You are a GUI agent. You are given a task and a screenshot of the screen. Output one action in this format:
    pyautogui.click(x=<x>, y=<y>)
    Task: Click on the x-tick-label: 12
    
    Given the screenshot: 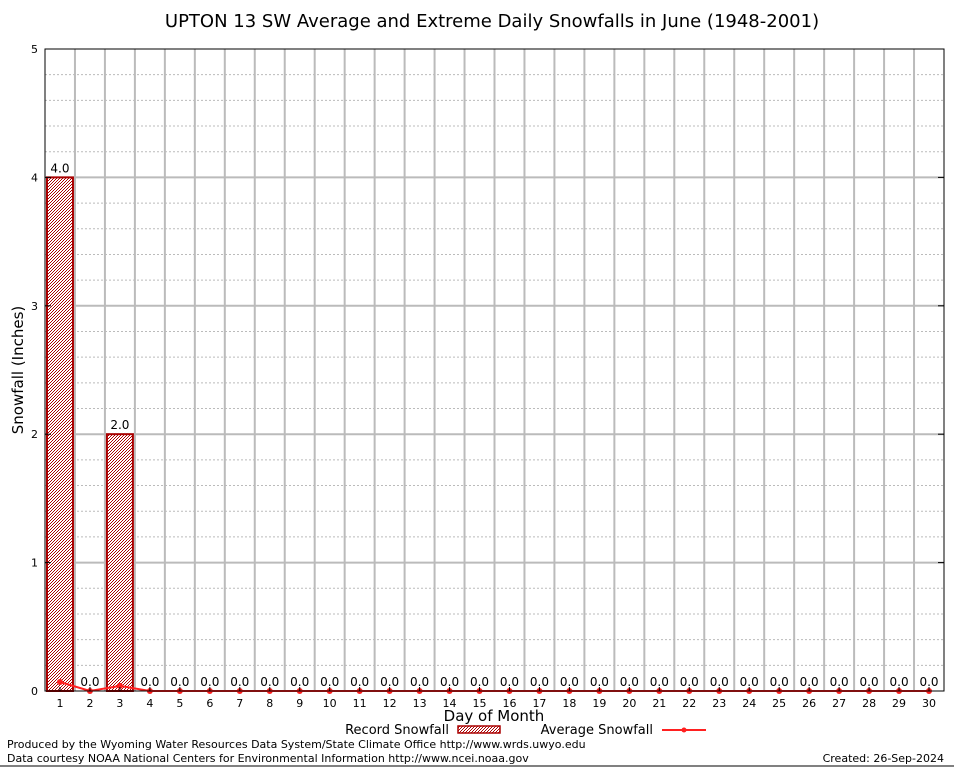 What is the action you would take?
    pyautogui.click(x=390, y=703)
    